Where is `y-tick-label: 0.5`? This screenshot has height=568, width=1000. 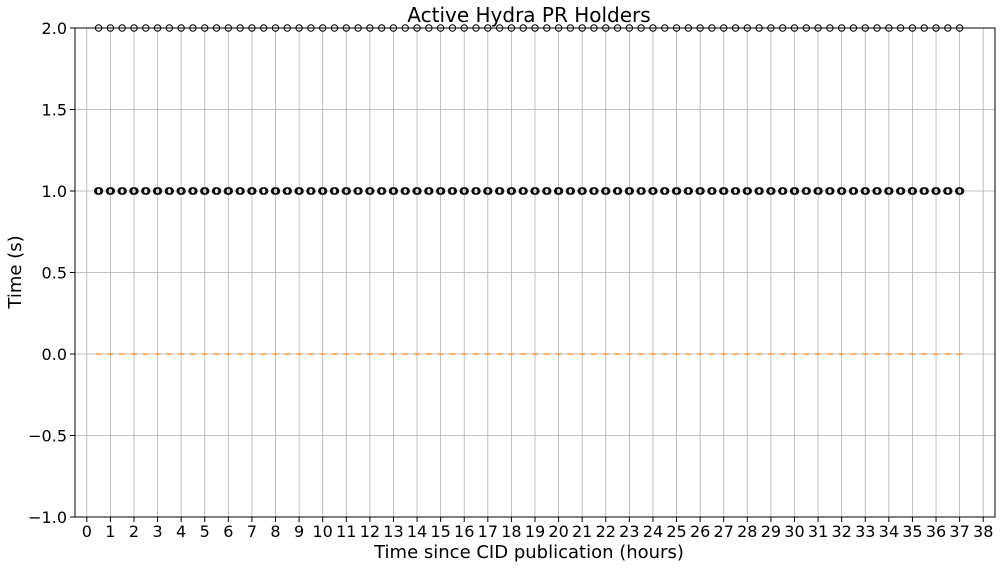
y-tick-label: 0.5 is located at coordinates (54, 273).